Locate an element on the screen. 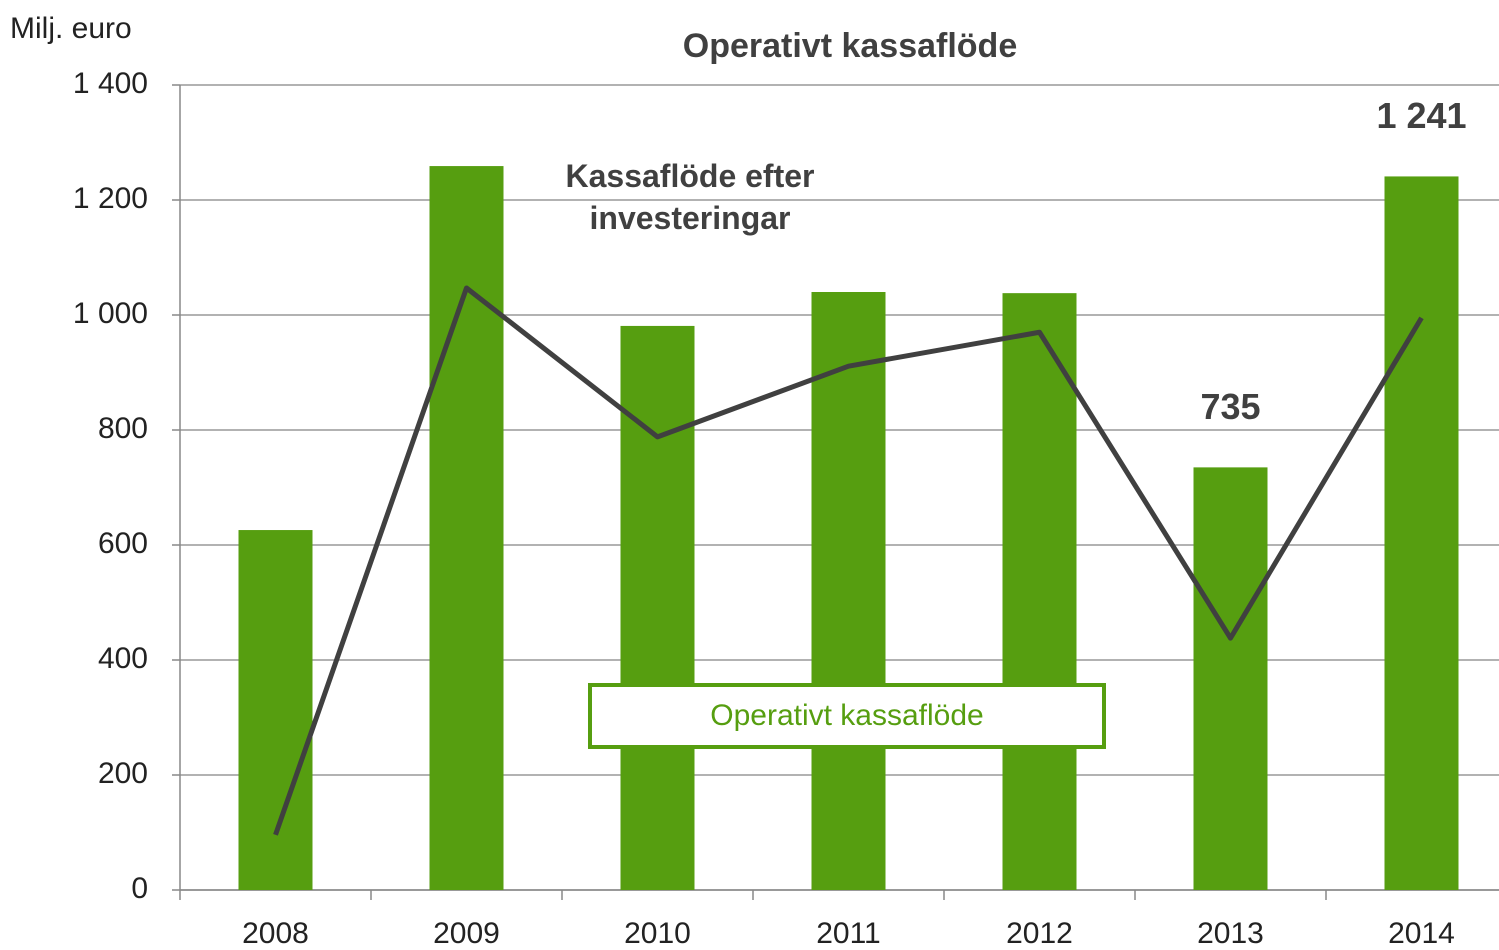 This screenshot has height=950, width=1499. x-tick-label: 2011 is located at coordinates (848, 933).